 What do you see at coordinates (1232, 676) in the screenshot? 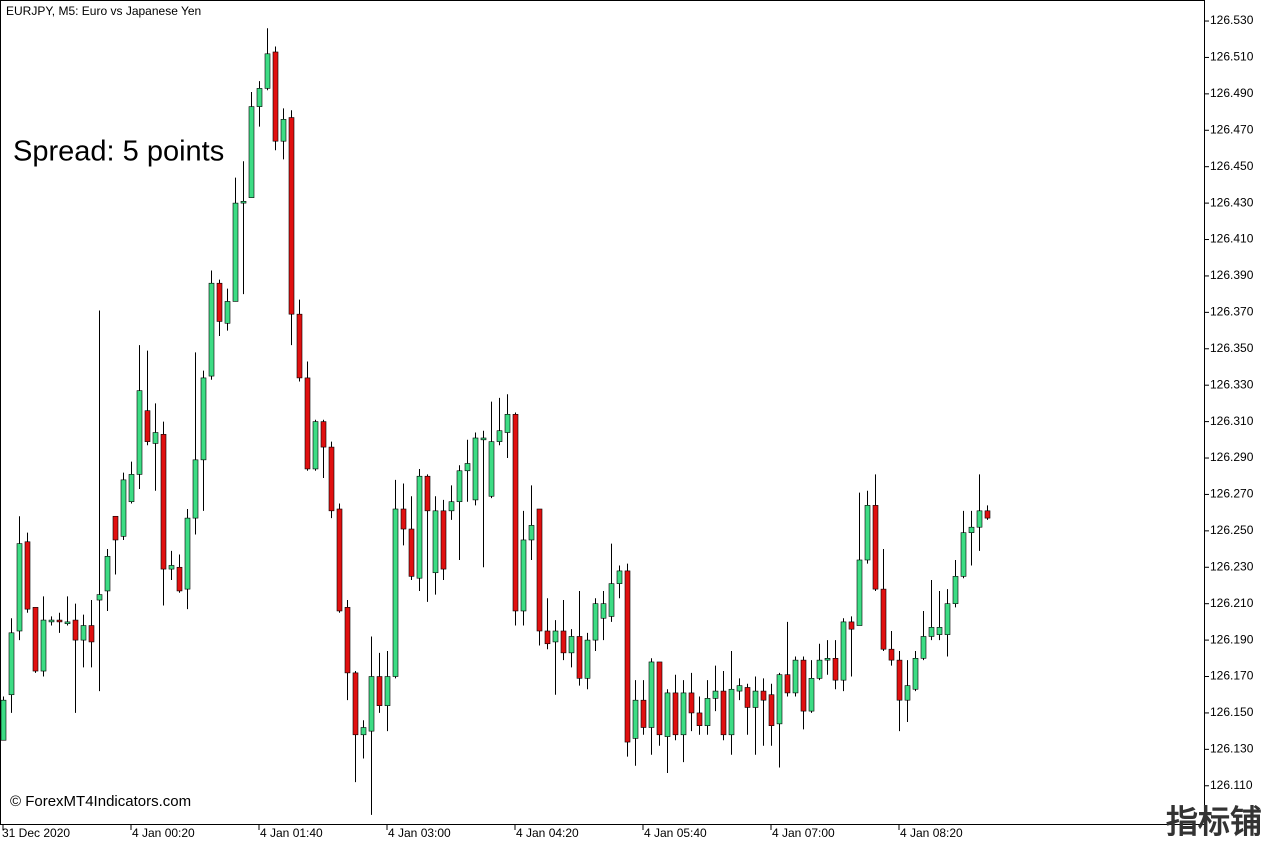
I see `y-tick-label: 126.170` at bounding box center [1232, 676].